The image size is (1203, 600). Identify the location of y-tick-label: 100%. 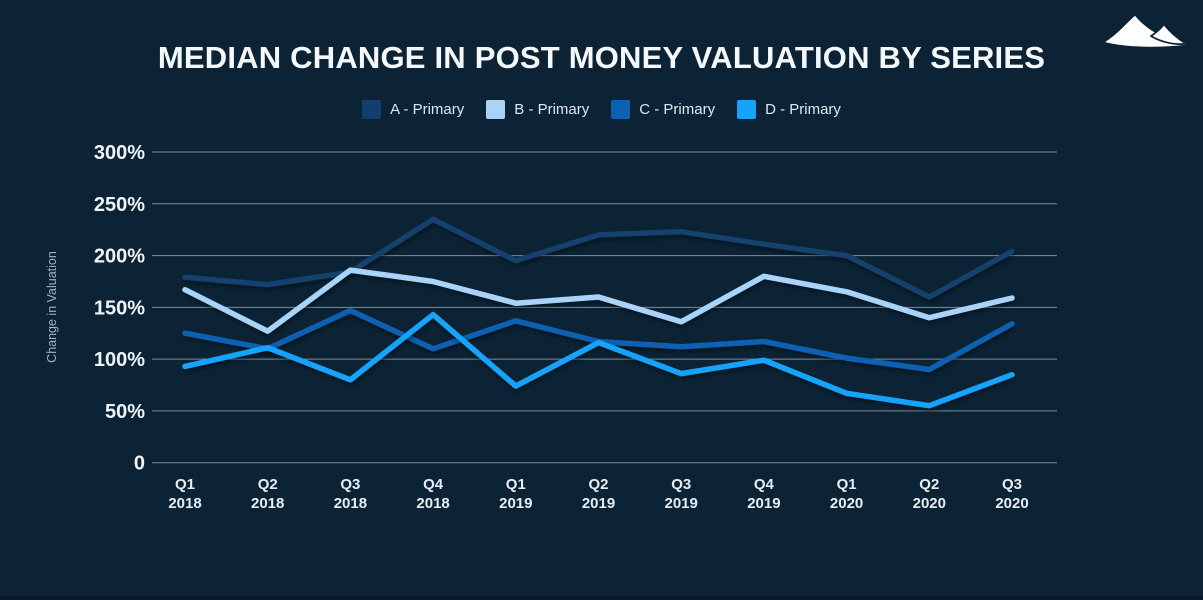
(119, 360).